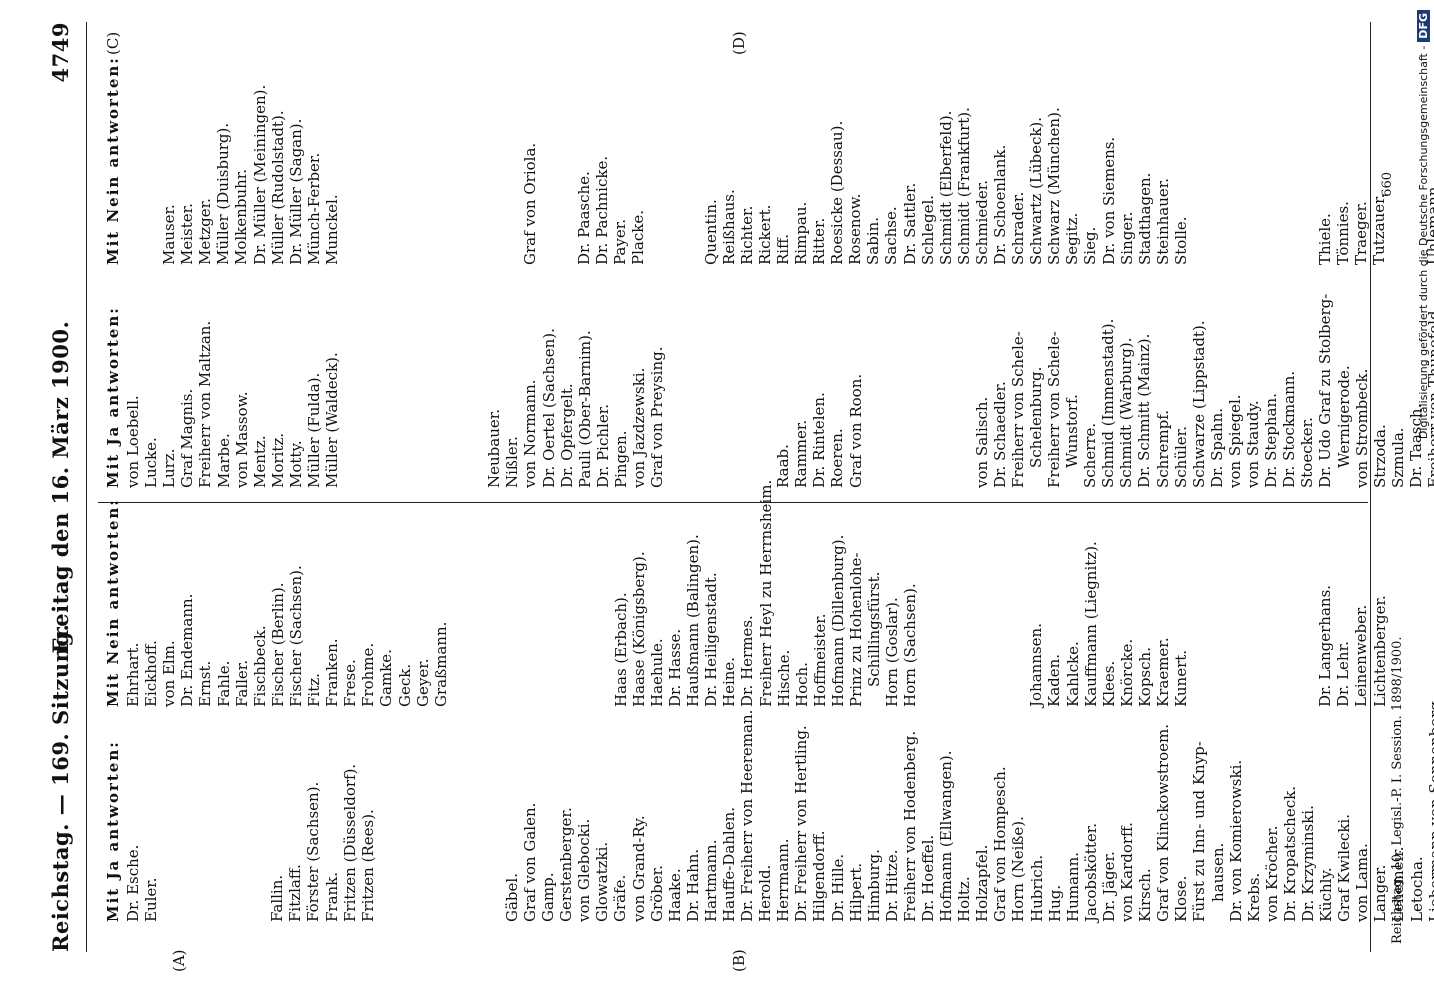 This screenshot has width=1434, height=1000. Describe the element at coordinates (945, 187) in the screenshot. I see `member-name: Schmidt (Elberfeld).` at that location.